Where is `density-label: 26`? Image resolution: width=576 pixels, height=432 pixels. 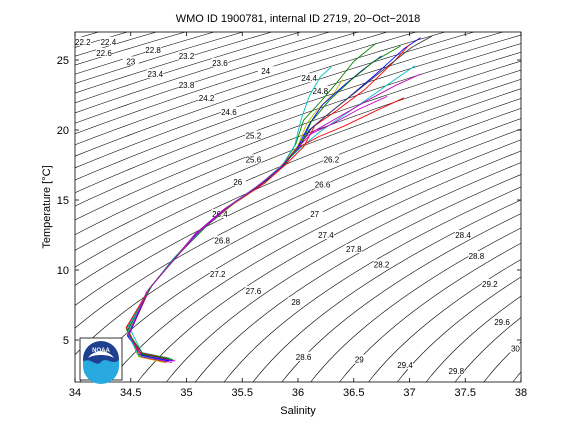
density-label: 26 is located at coordinates (237, 182).